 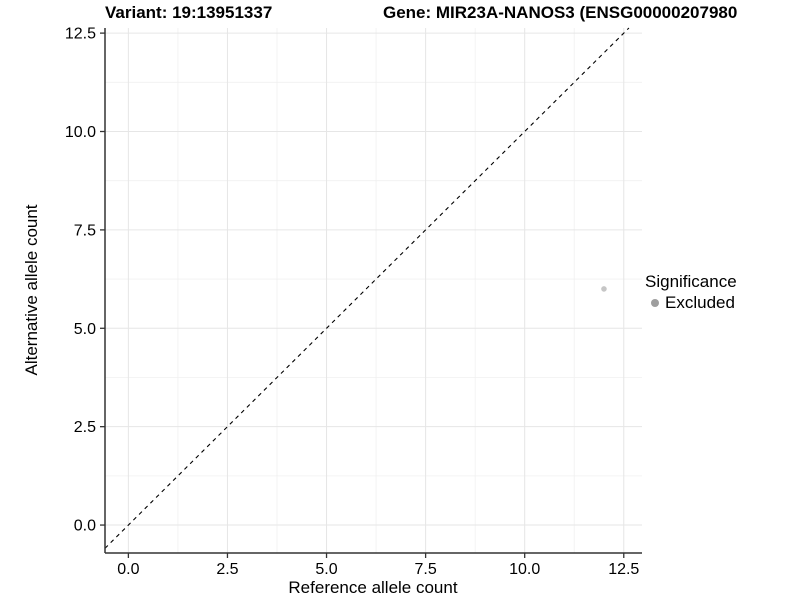 I want to click on legend: Significance Excluded, so click(x=691, y=292).